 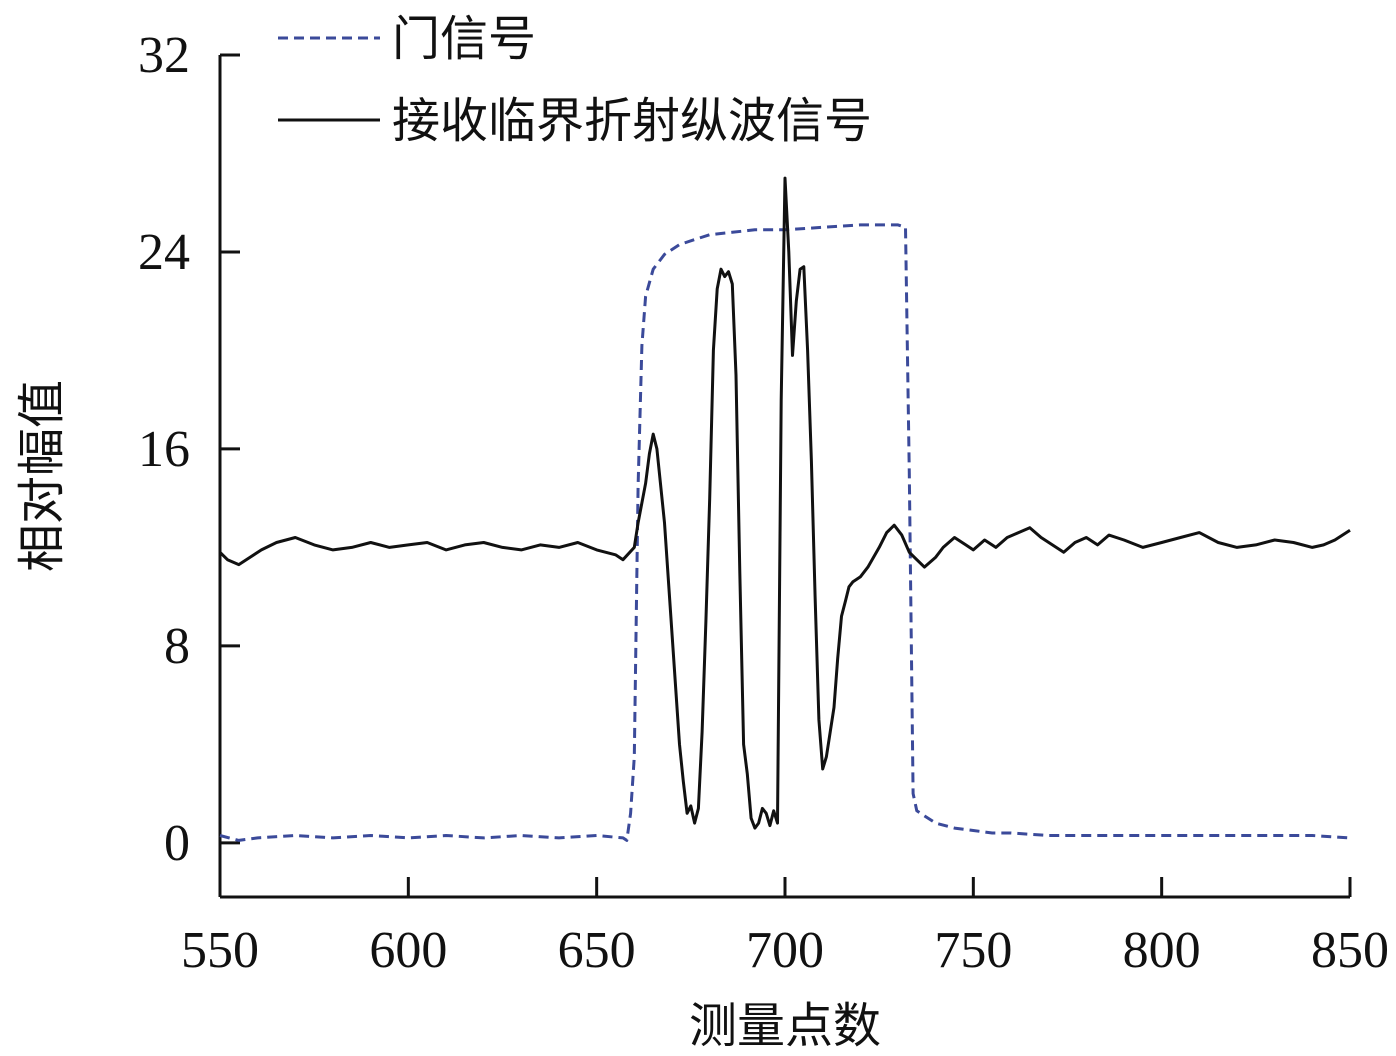 I want to click on y-tick-label: 8, so click(x=177, y=646).